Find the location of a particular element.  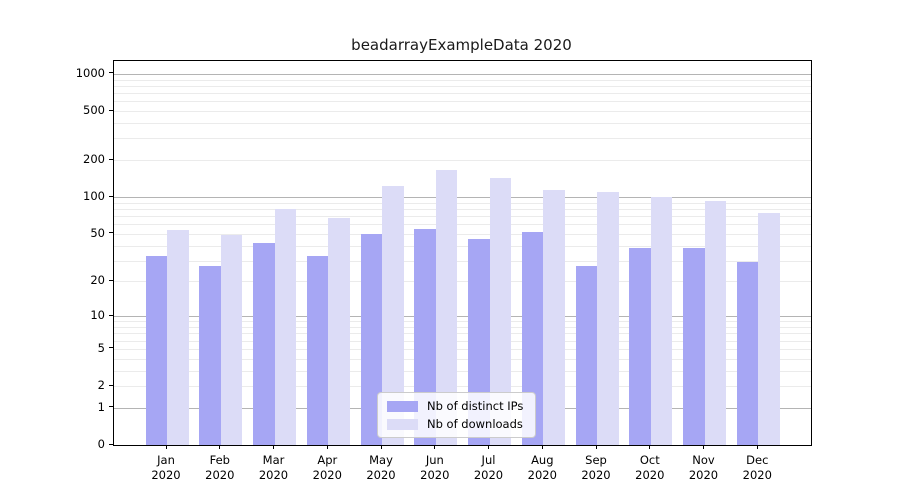

x-tick-label-feb: Feb 2020 is located at coordinates (220, 468).